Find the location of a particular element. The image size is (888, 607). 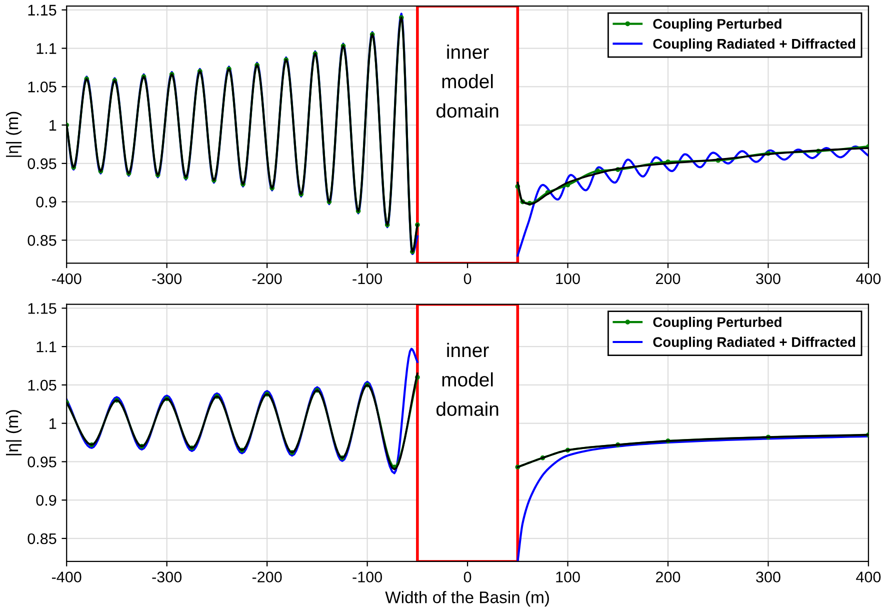

x-axis-title: Width of the Basin (m) is located at coordinates (467, 598).